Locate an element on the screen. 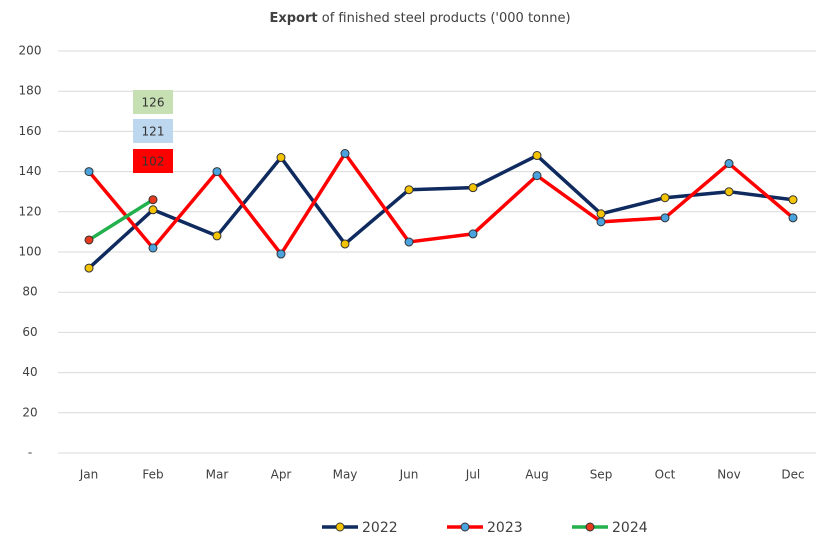 This screenshot has width=816, height=537. series-line is located at coordinates (121, 220).